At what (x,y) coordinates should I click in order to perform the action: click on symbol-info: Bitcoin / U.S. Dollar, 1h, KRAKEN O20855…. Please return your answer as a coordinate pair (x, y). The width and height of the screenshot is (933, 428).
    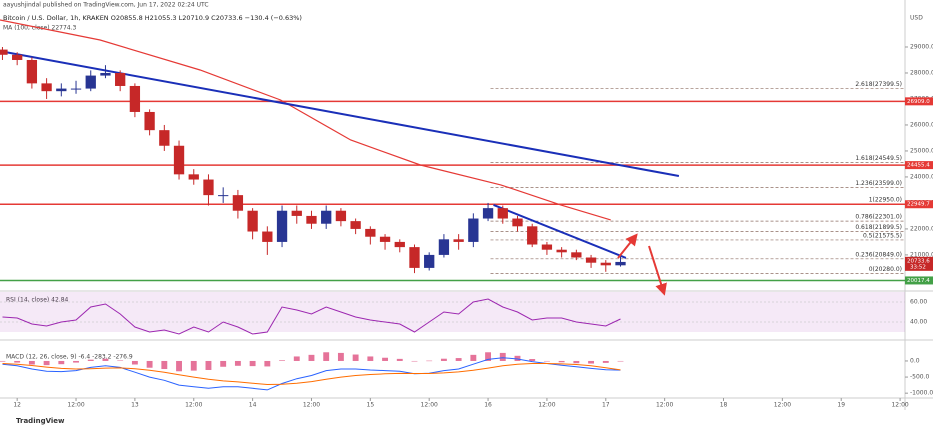
    Looking at the image, I should click on (152, 18).